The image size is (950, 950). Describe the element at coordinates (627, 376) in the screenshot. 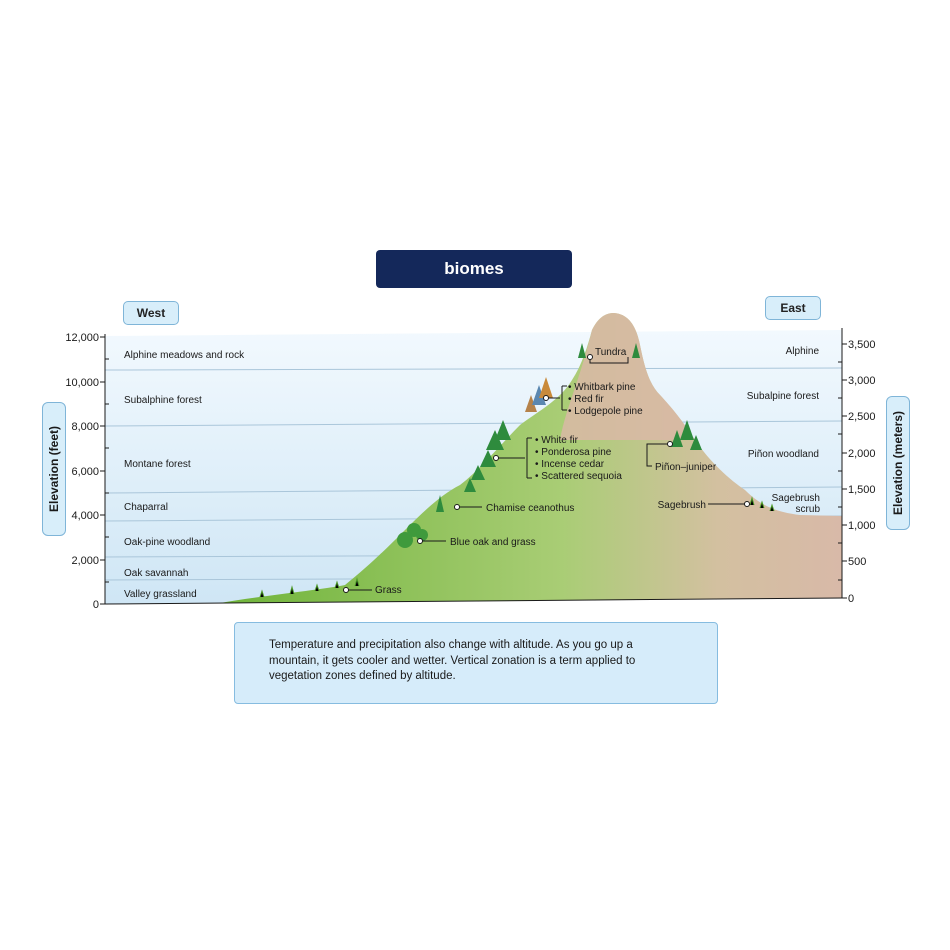

I see `mountain-peak-shade` at that location.